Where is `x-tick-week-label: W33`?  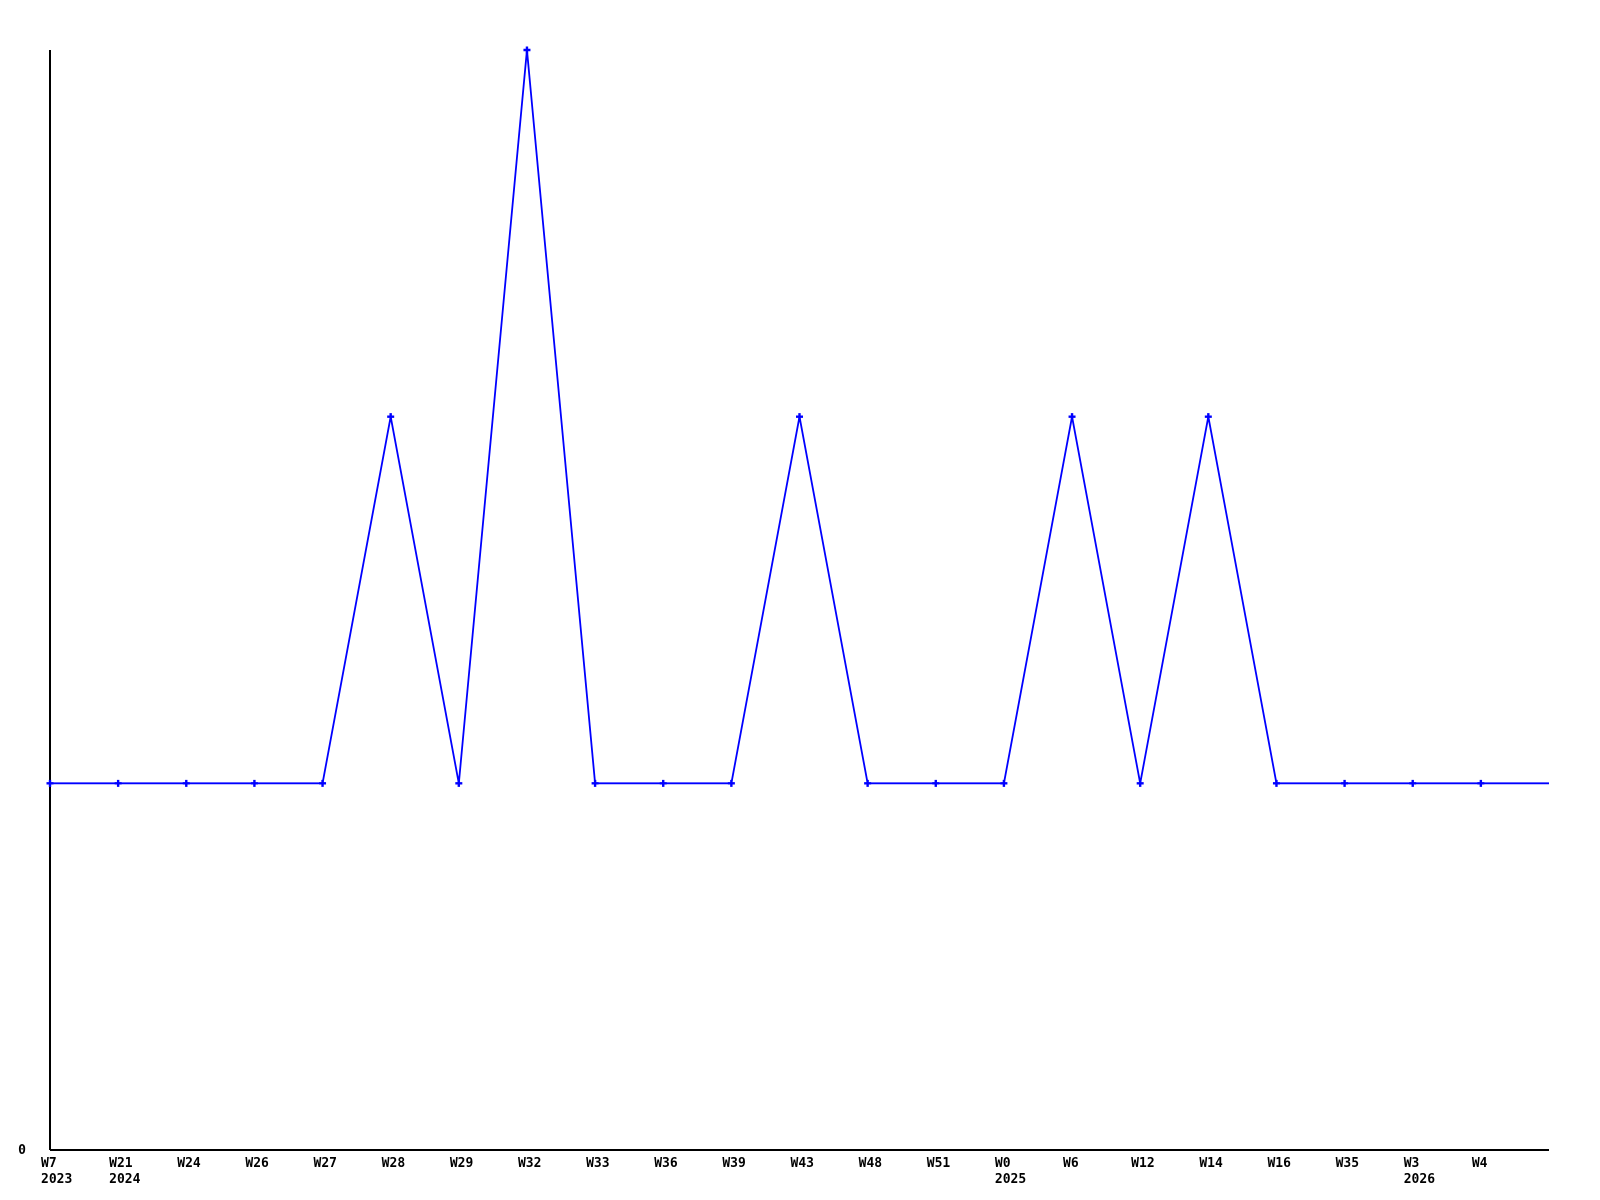 x-tick-week-label: W33 is located at coordinates (597, 1163).